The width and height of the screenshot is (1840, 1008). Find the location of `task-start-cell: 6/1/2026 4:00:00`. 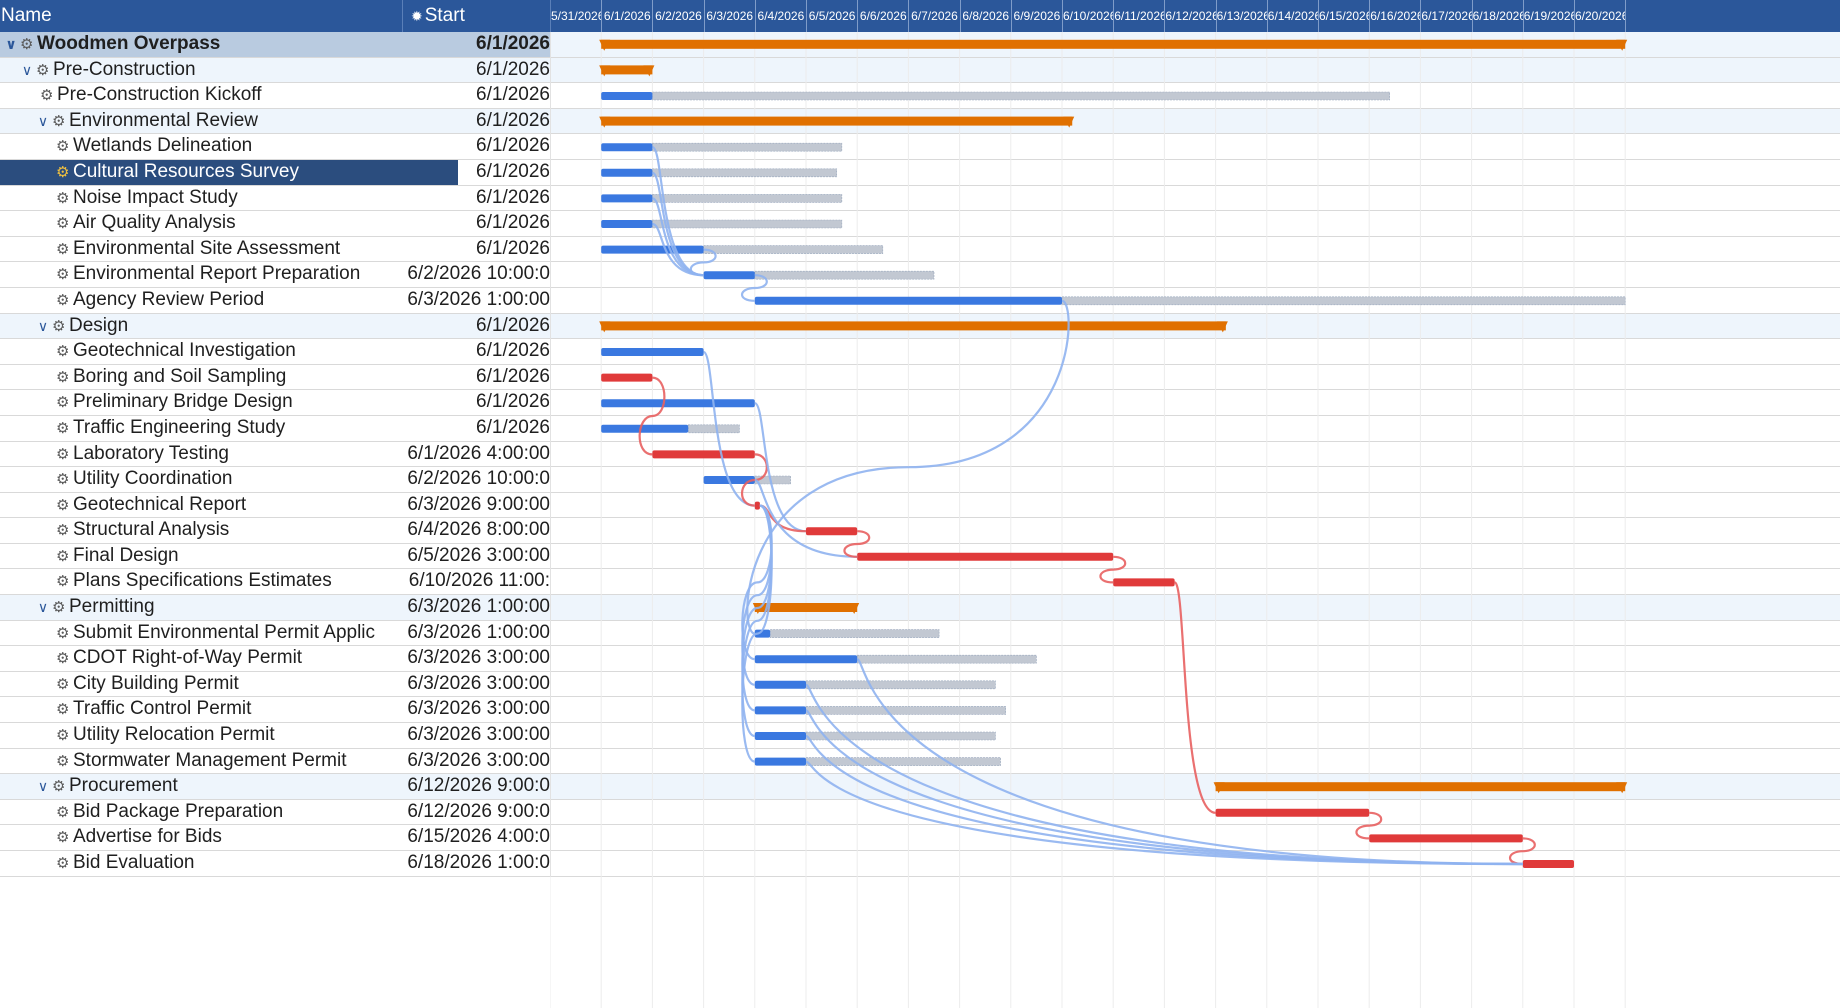

task-start-cell: 6/1/2026 4:00:00 is located at coordinates (476, 454).